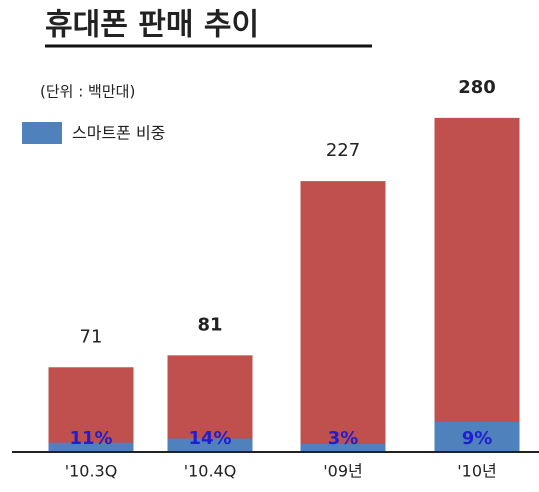  Describe the element at coordinates (209, 438) in the screenshot. I see `share-label: 14%` at that location.